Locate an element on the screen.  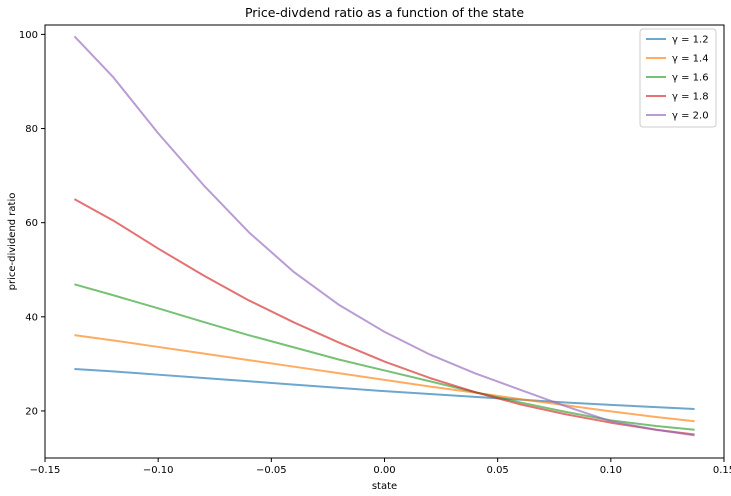
x-axis-label: state is located at coordinates (384, 486).